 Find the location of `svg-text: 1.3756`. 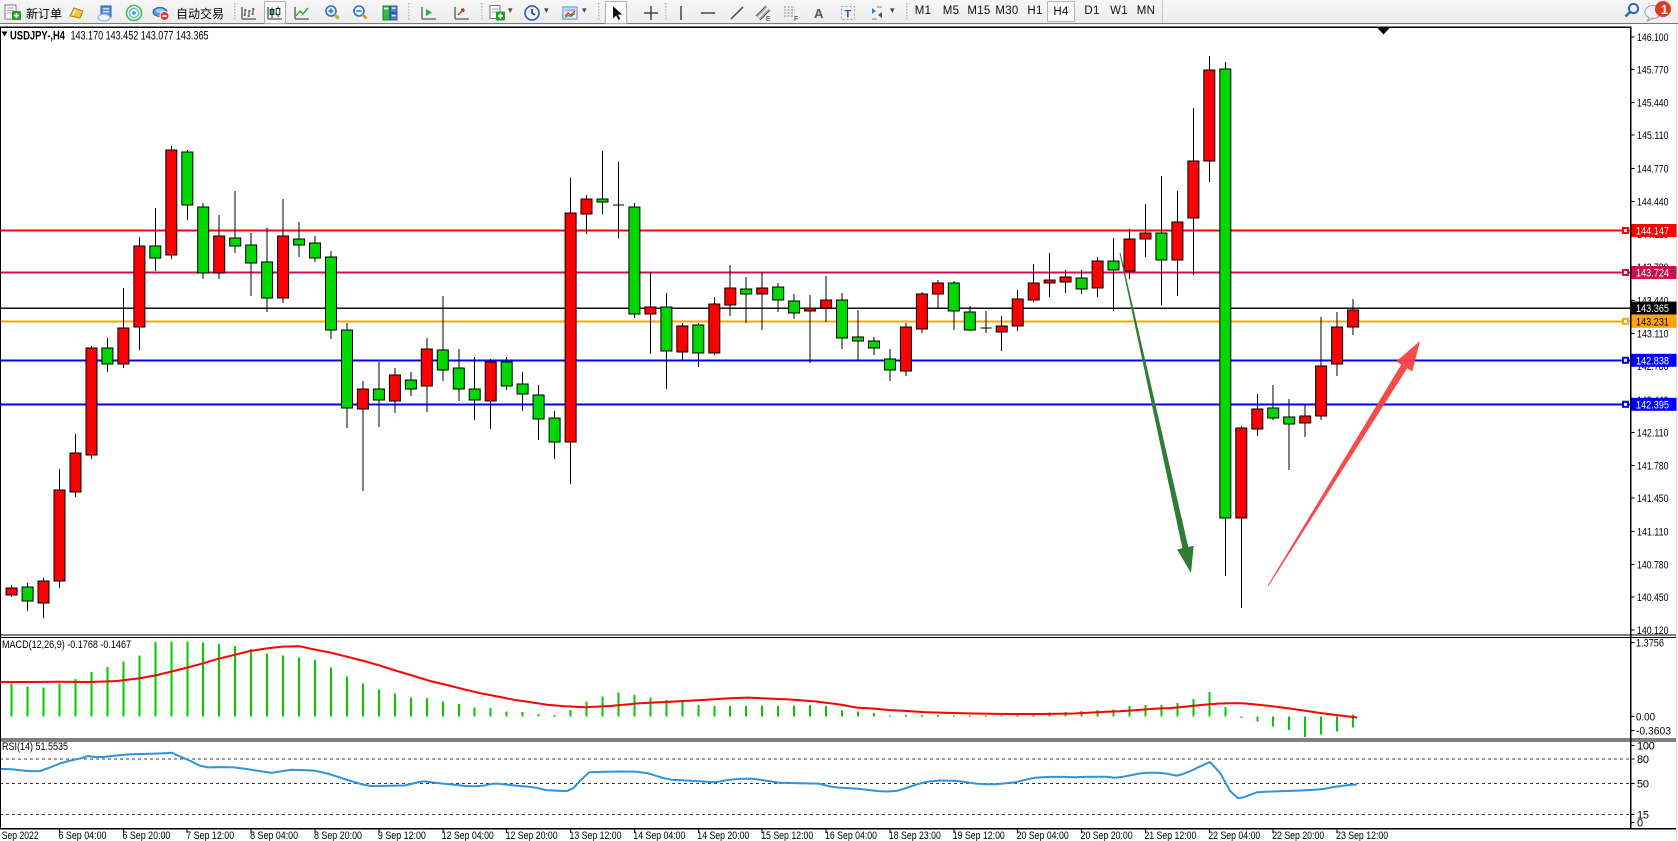

svg-text: 1.3756 is located at coordinates (1650, 644).